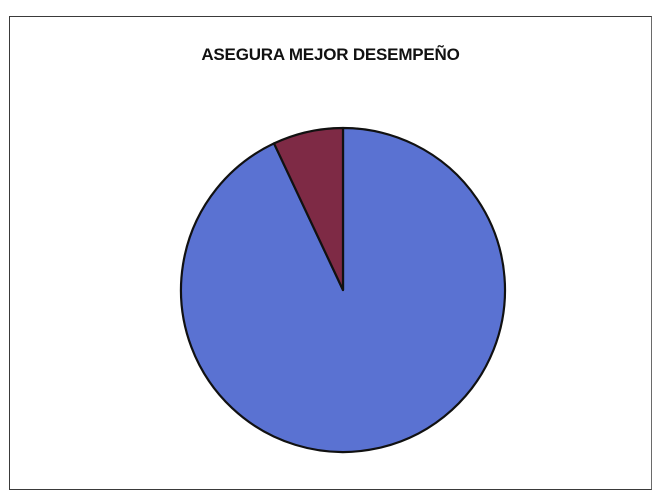  What do you see at coordinates (330, 54) in the screenshot?
I see `chart-title: ASEGURA MEJOR DESEMPEÑO` at bounding box center [330, 54].